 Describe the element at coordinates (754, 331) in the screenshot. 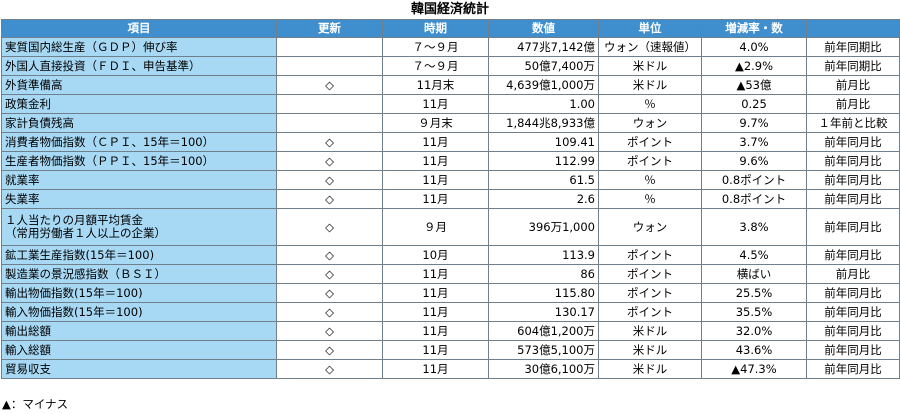

I see `row-change: 32.0%` at that location.